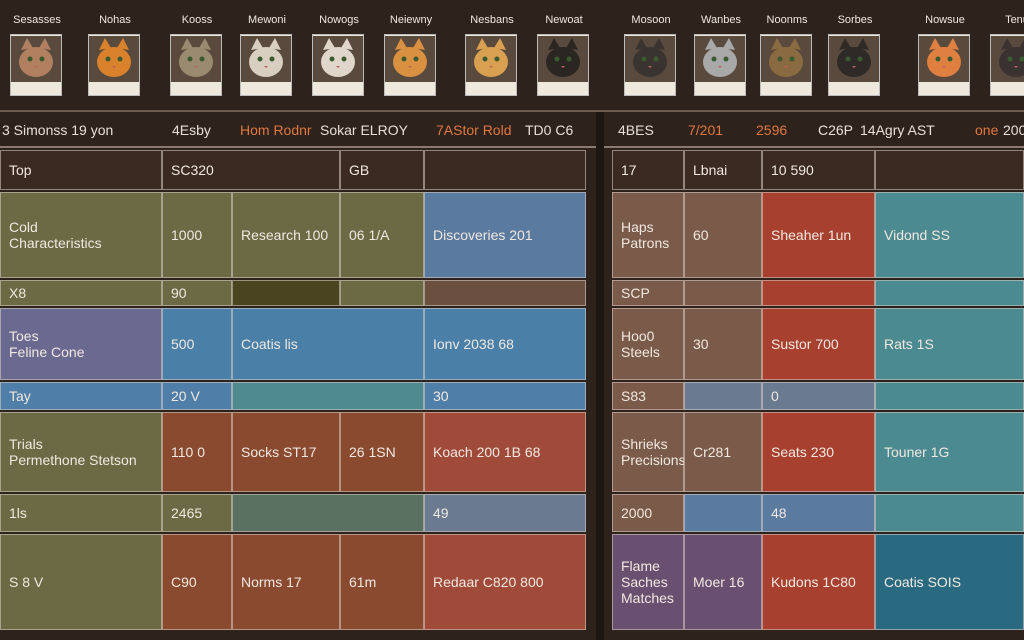 Image resolution: width=1024 pixels, height=640 pixels. I want to click on table-cell: Lbnai, so click(723, 170).